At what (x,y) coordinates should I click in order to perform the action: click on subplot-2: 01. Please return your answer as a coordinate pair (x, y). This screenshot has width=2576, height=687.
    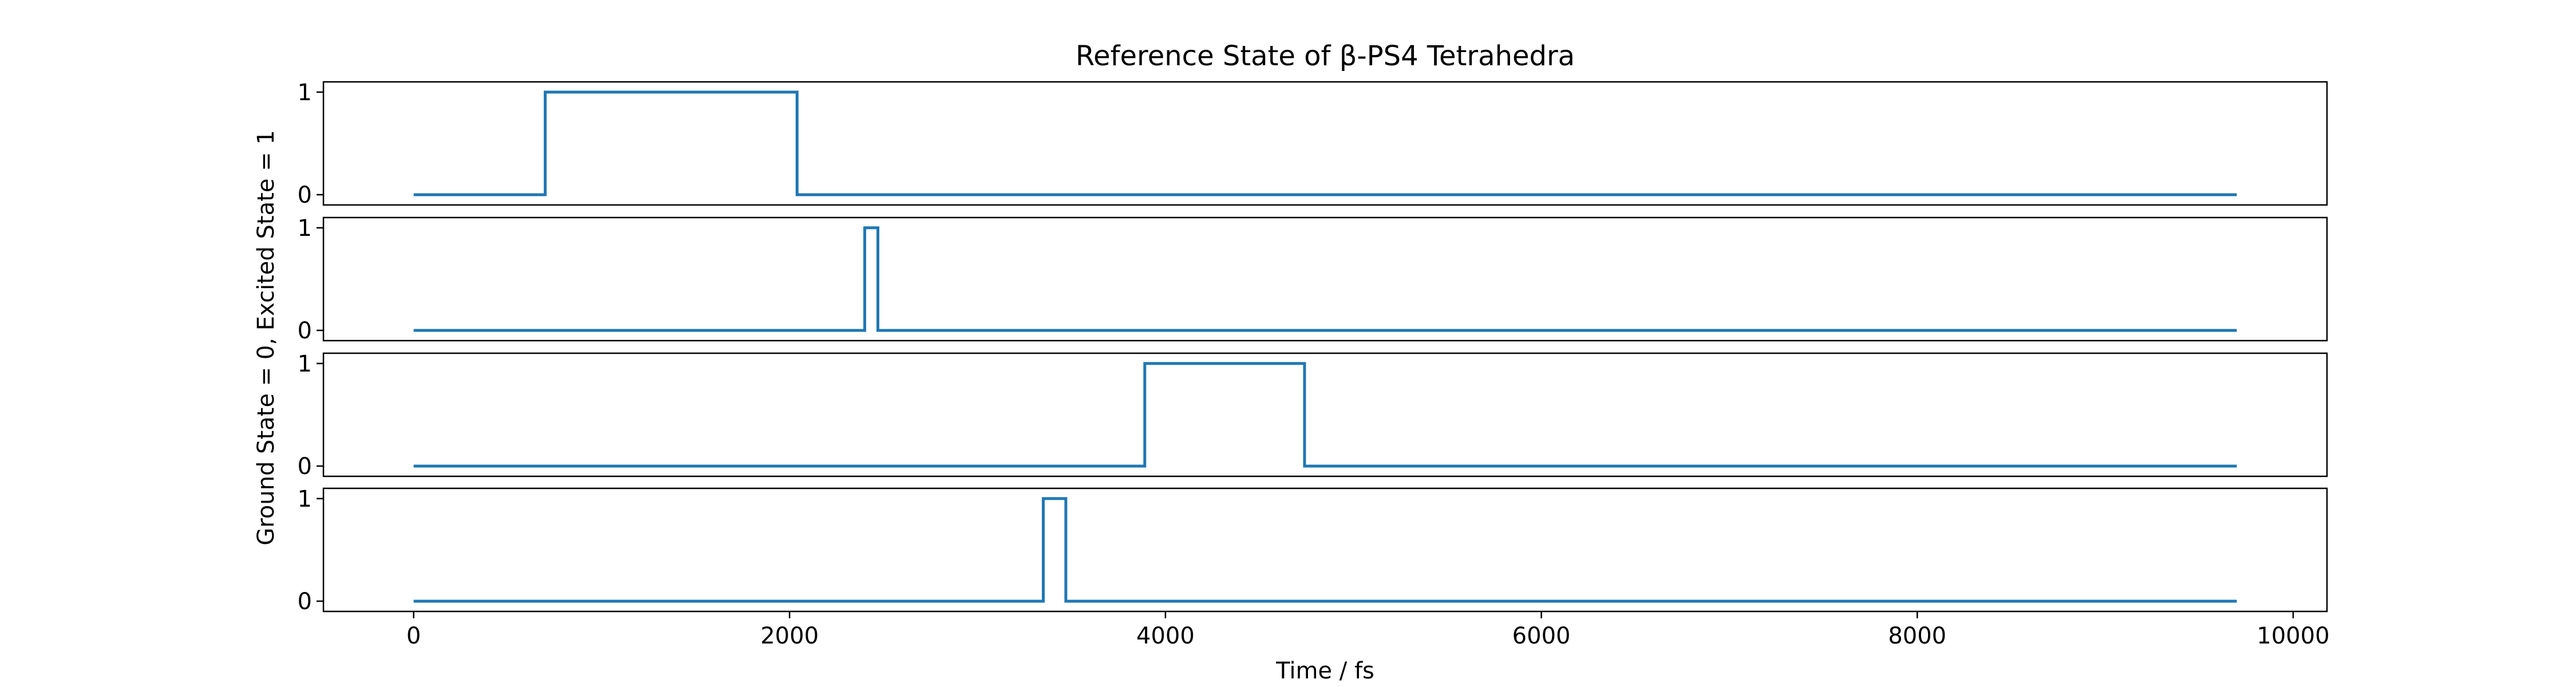
    Looking at the image, I should click on (1313, 279).